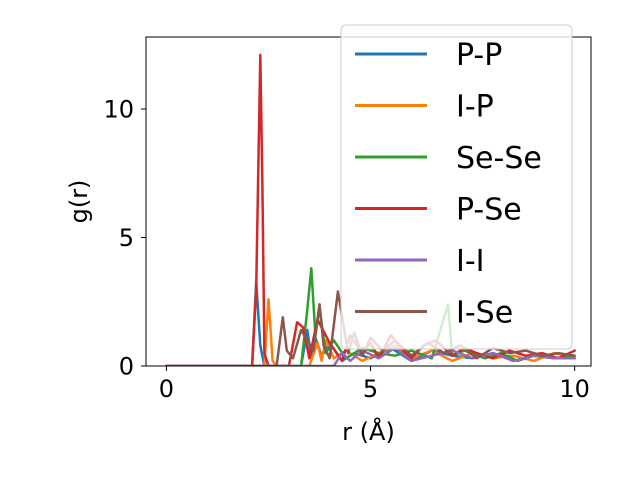  What do you see at coordinates (118, 109) in the screenshot?
I see `y-tick-label: 10` at bounding box center [118, 109].